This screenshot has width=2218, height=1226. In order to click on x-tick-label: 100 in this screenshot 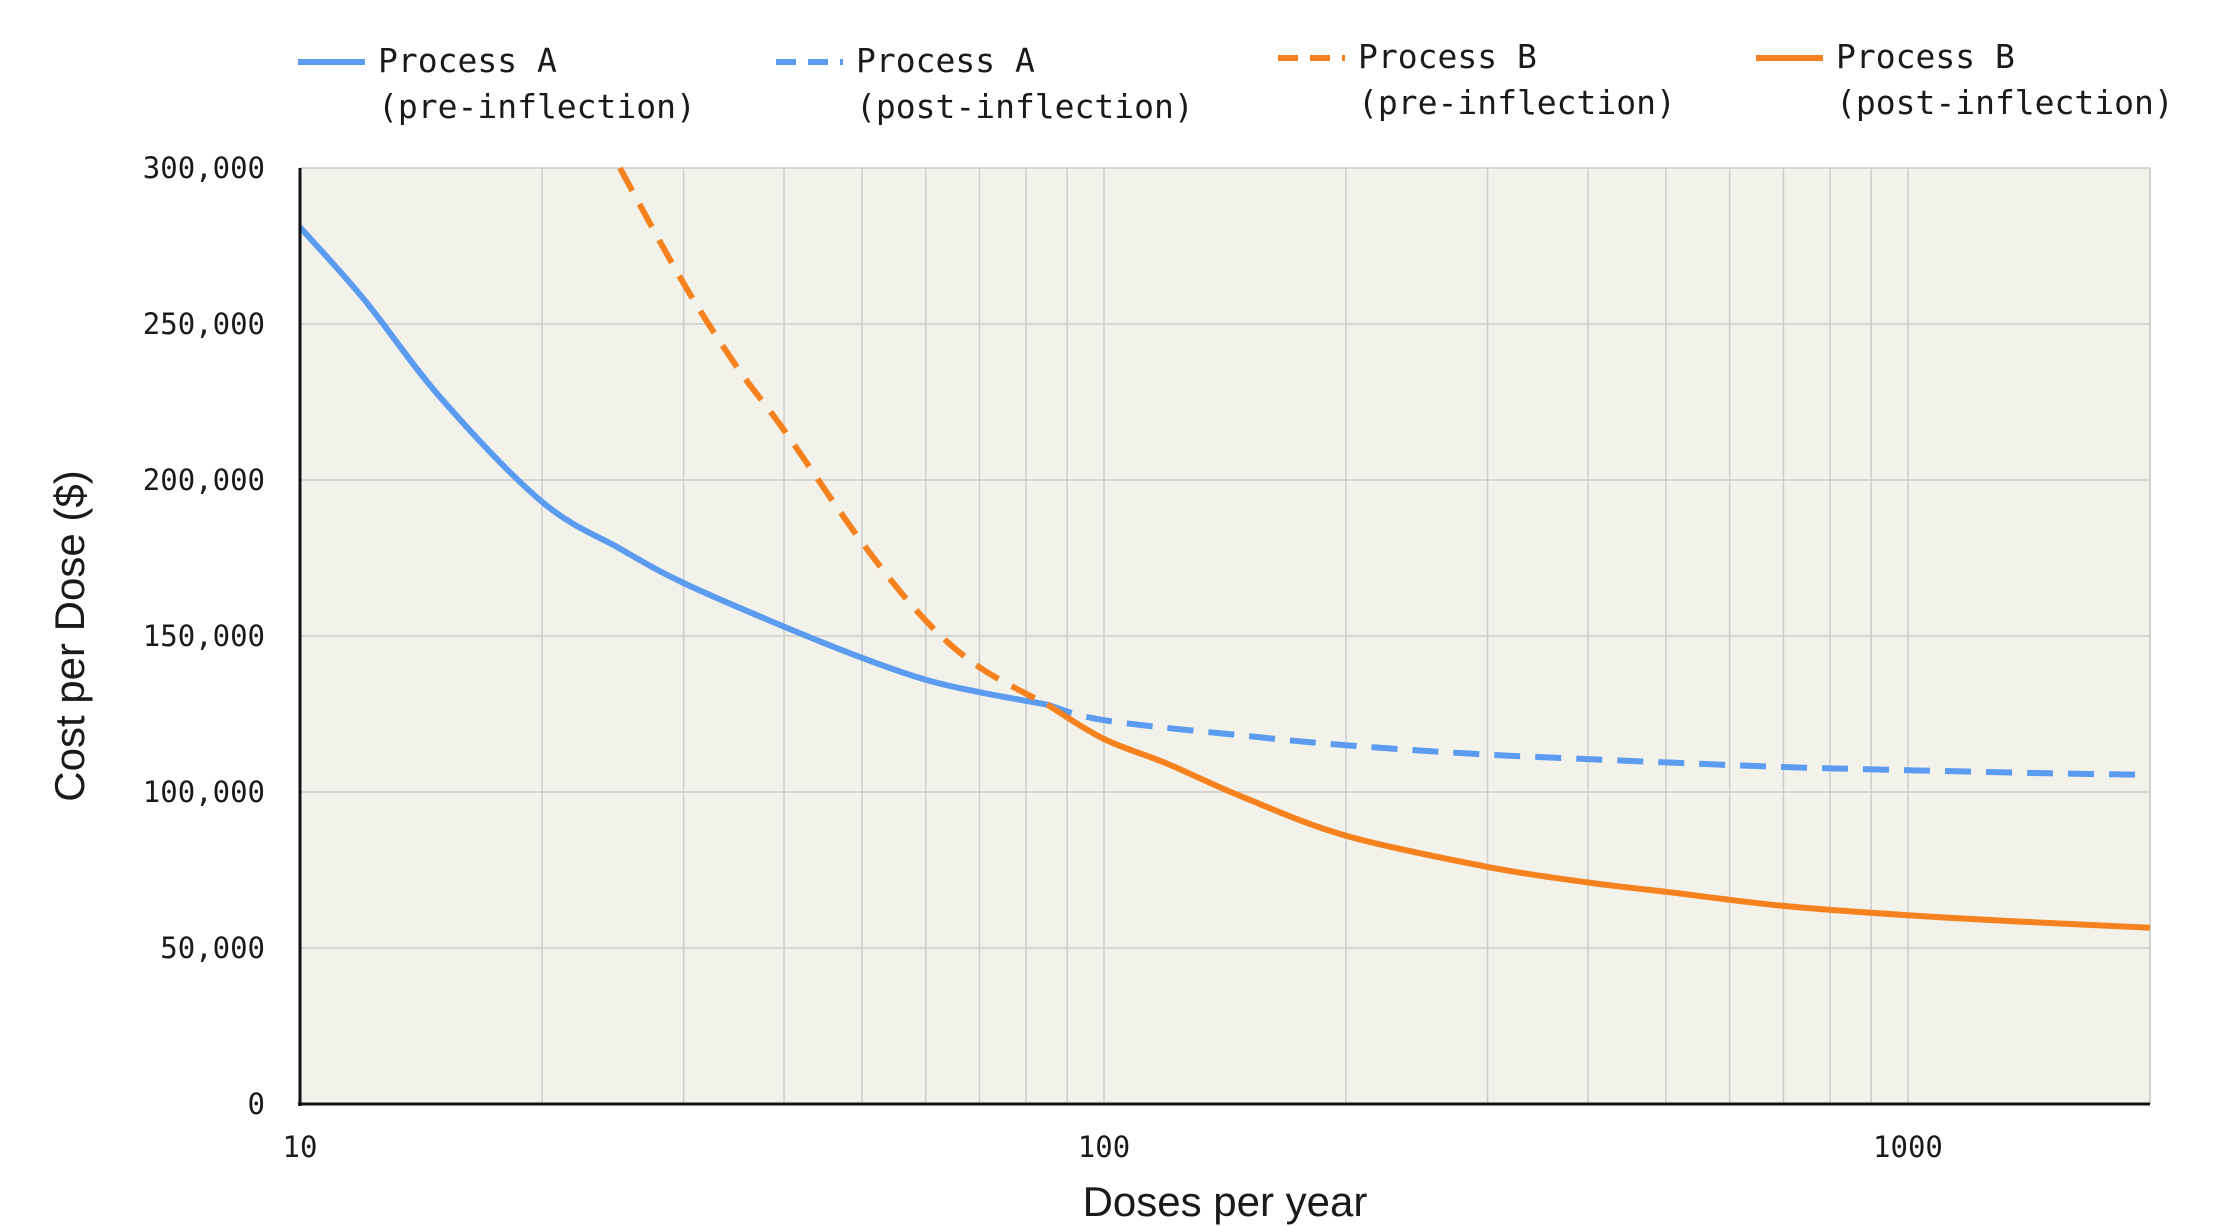, I will do `click(1104, 1147)`.